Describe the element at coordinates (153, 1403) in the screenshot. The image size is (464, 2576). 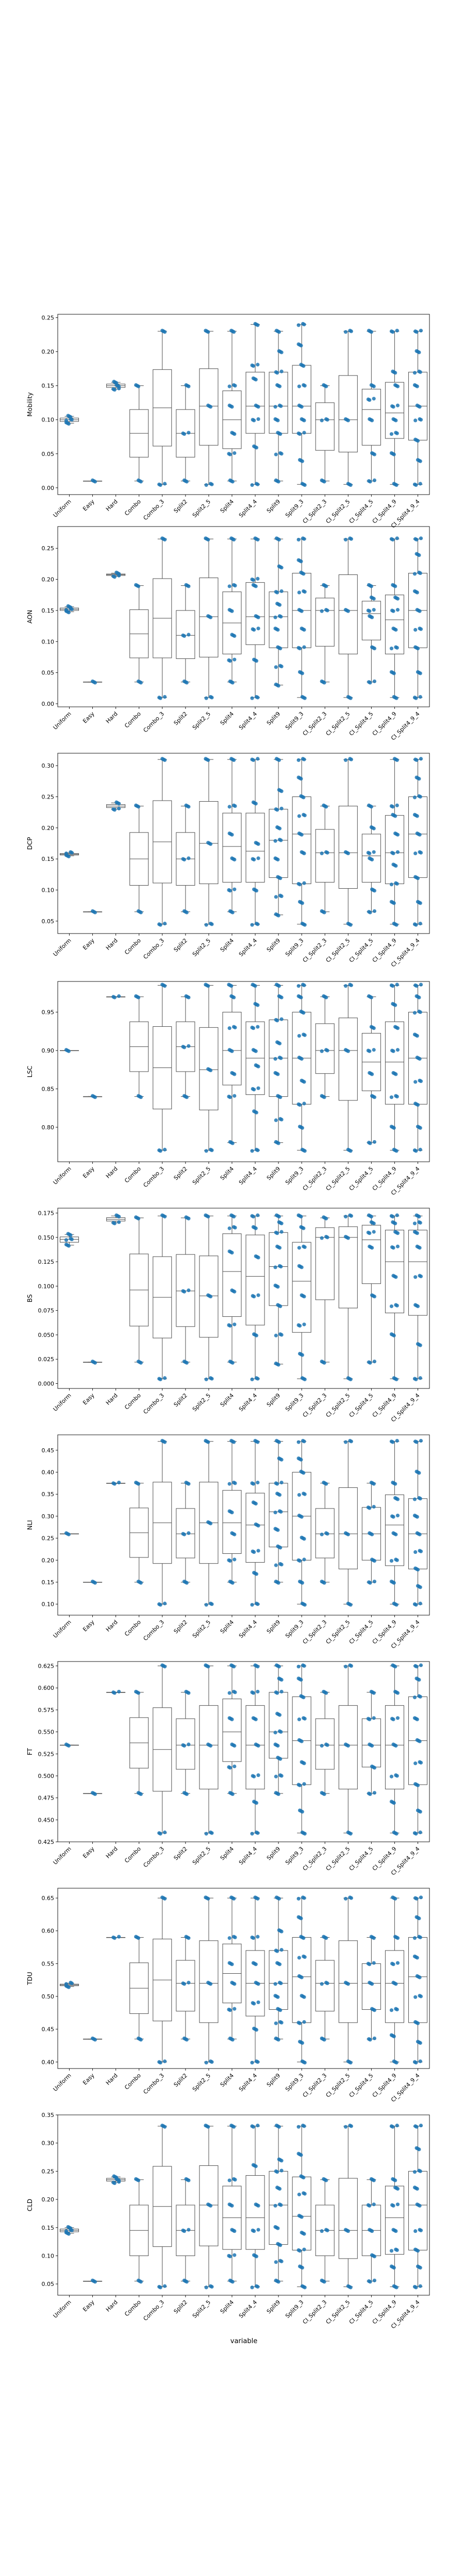
I see `x-tick-label: Combo_3` at that location.